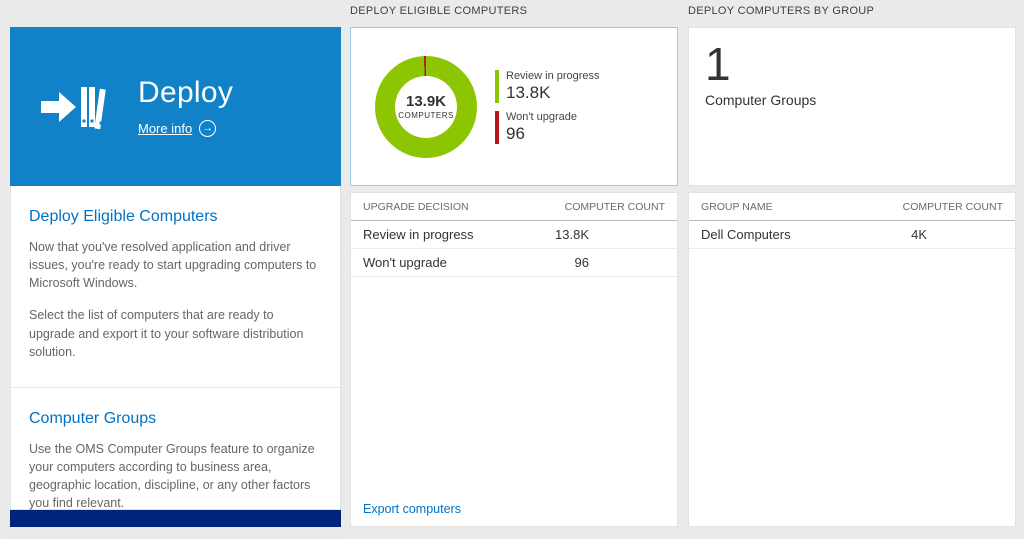  Describe the element at coordinates (919, 234) in the screenshot. I see `row-value: 4K` at that location.